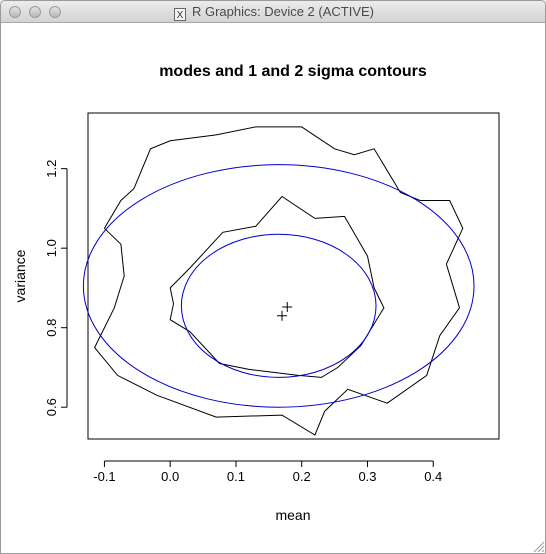 The height and width of the screenshot is (554, 546). What do you see at coordinates (283, 11) in the screenshot?
I see `window-title: R Graphics: Device 2 (ACTIVE)` at bounding box center [283, 11].